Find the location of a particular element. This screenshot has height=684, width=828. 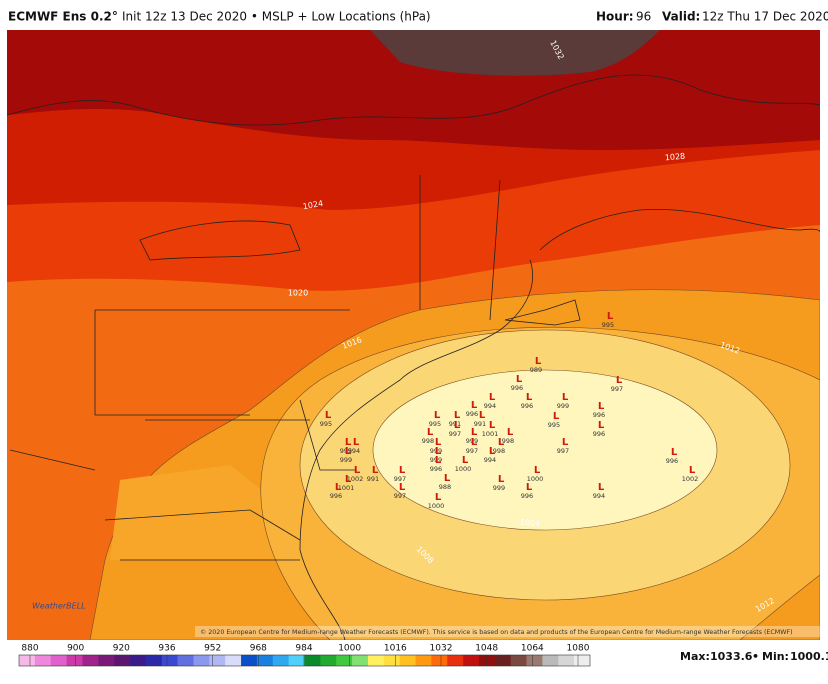

colorbar-tick-label: 1000 is located at coordinates (349, 649).